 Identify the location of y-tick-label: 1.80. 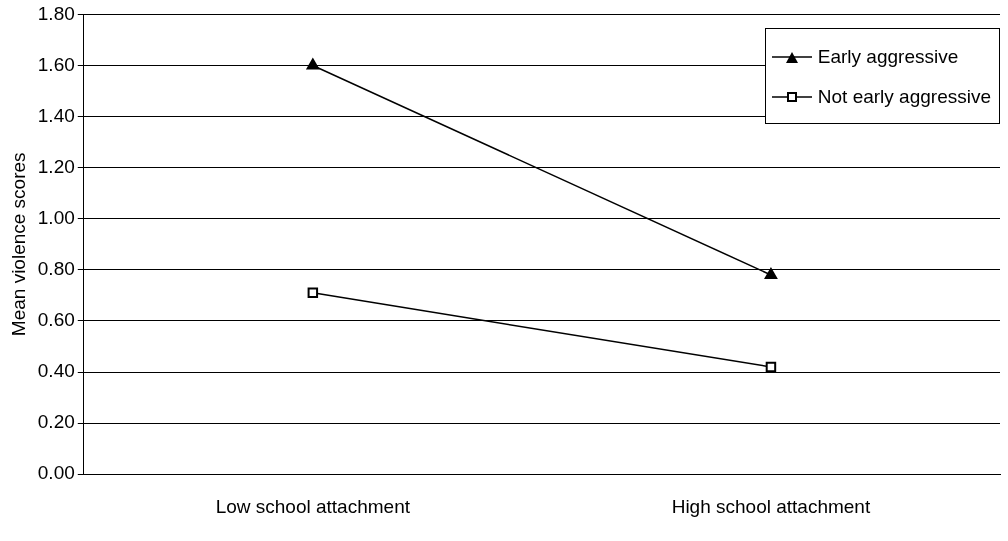
(56, 13).